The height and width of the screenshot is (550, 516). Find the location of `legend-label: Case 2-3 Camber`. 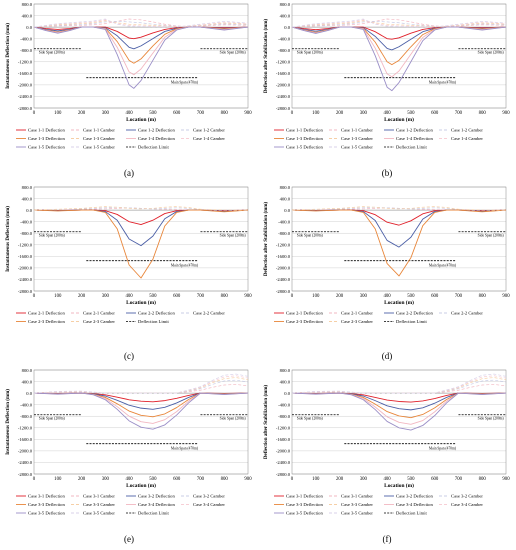

legend-label: Case 2-3 Camber is located at coordinates (357, 321).